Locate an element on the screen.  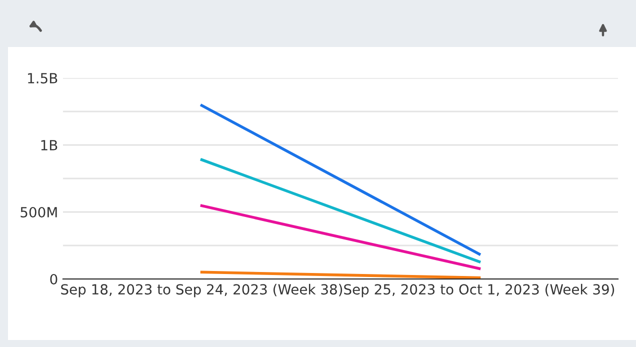
y-tick-label: 1B is located at coordinates (49, 145).